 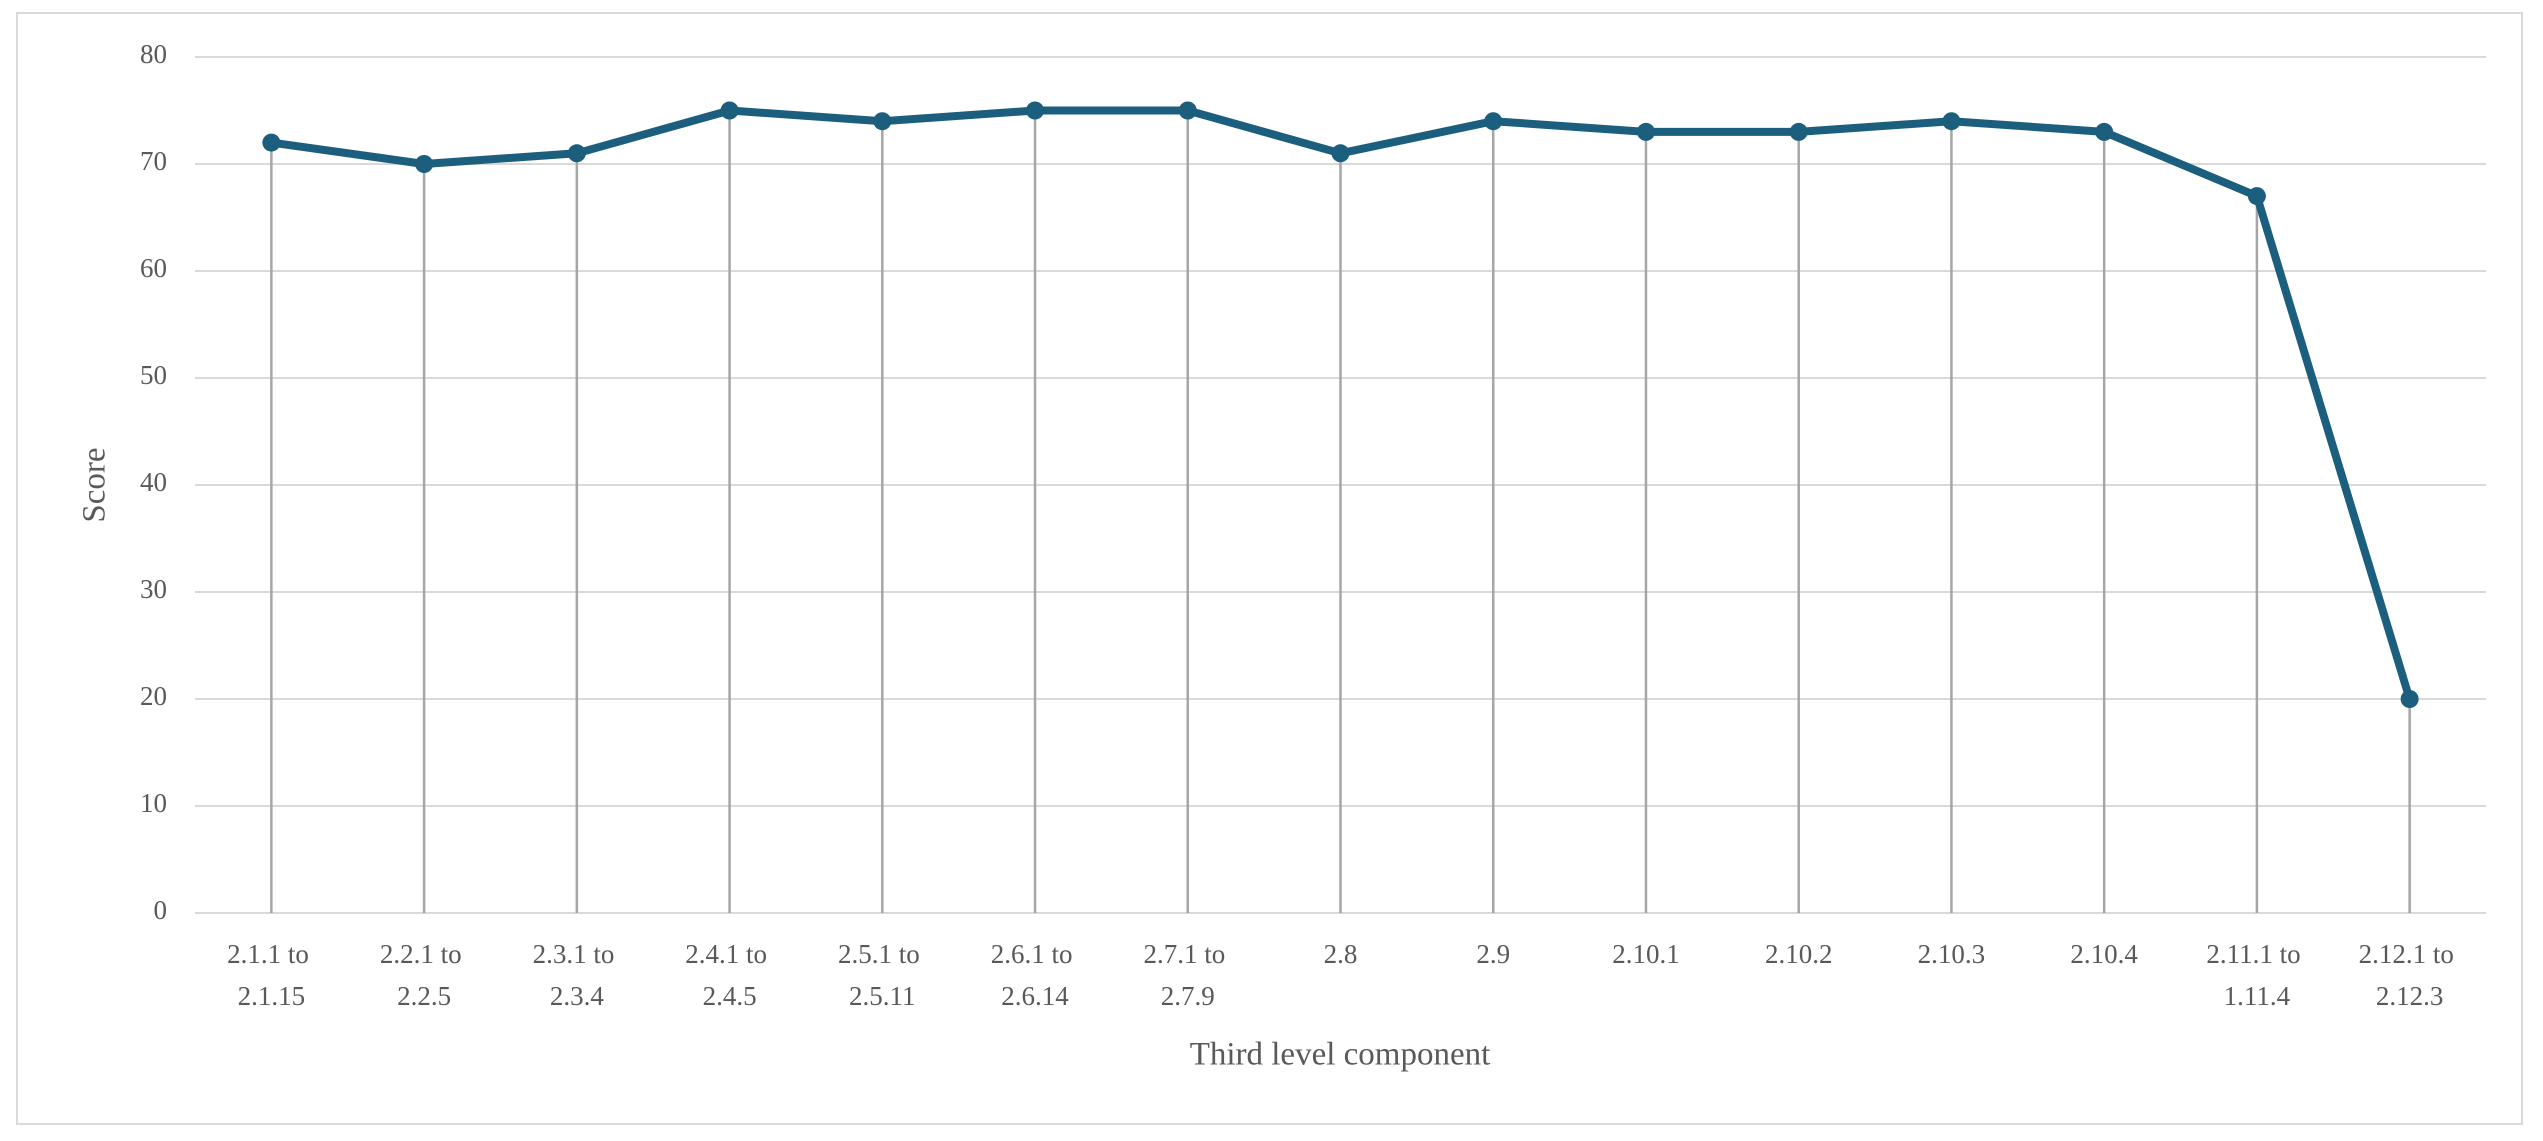 I want to click on x-tick-label: 2.10.3, so click(x=1952, y=954).